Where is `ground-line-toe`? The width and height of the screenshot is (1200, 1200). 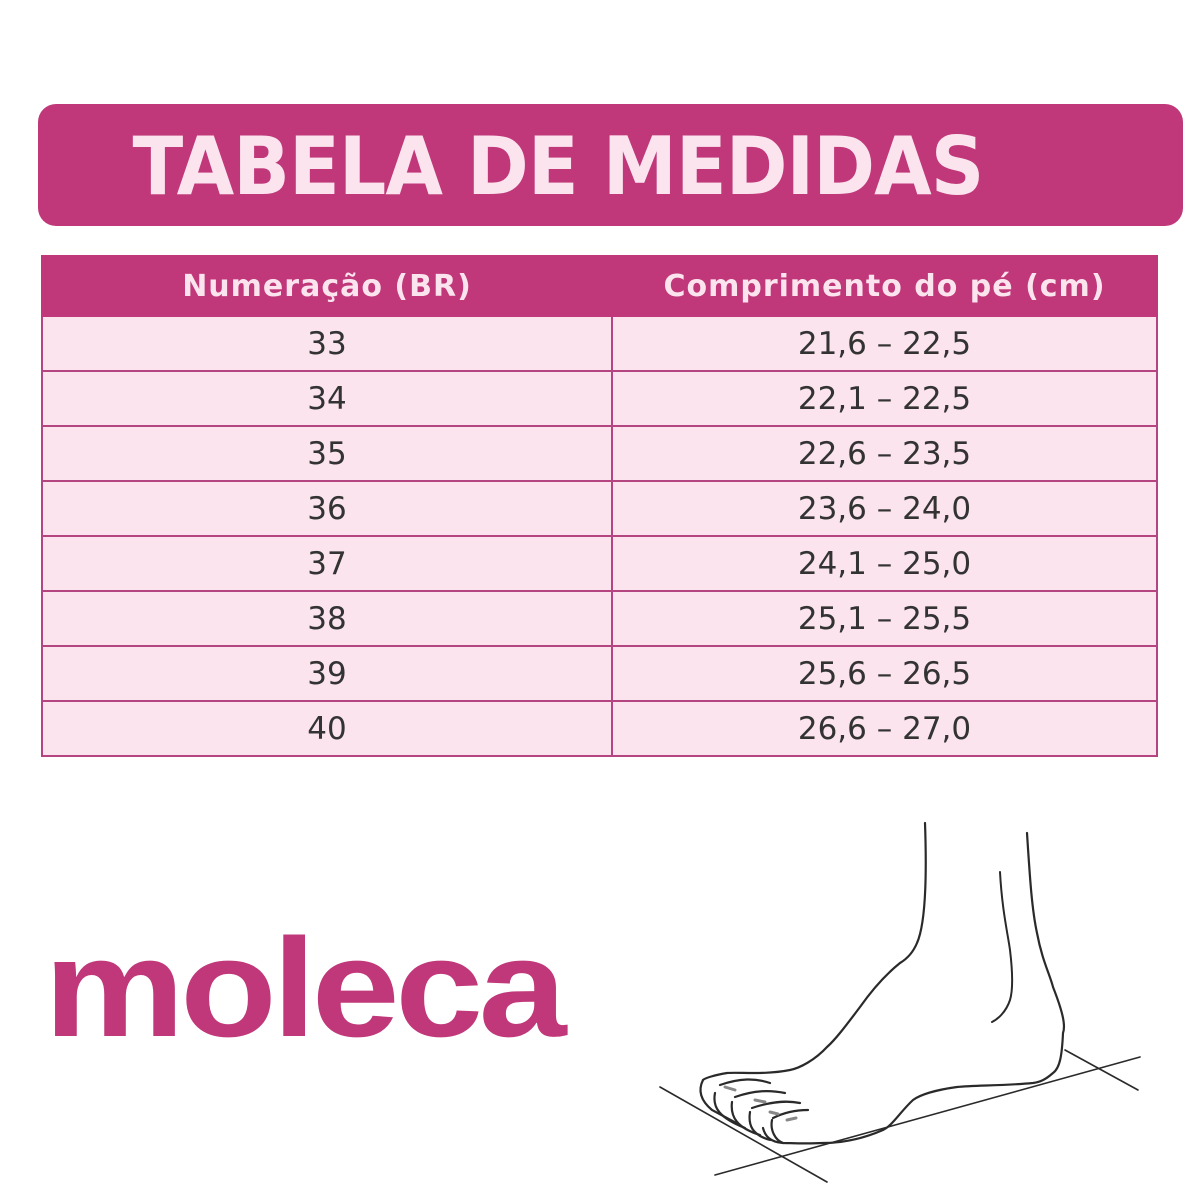
ground-line-toe is located at coordinates (743, 1134).